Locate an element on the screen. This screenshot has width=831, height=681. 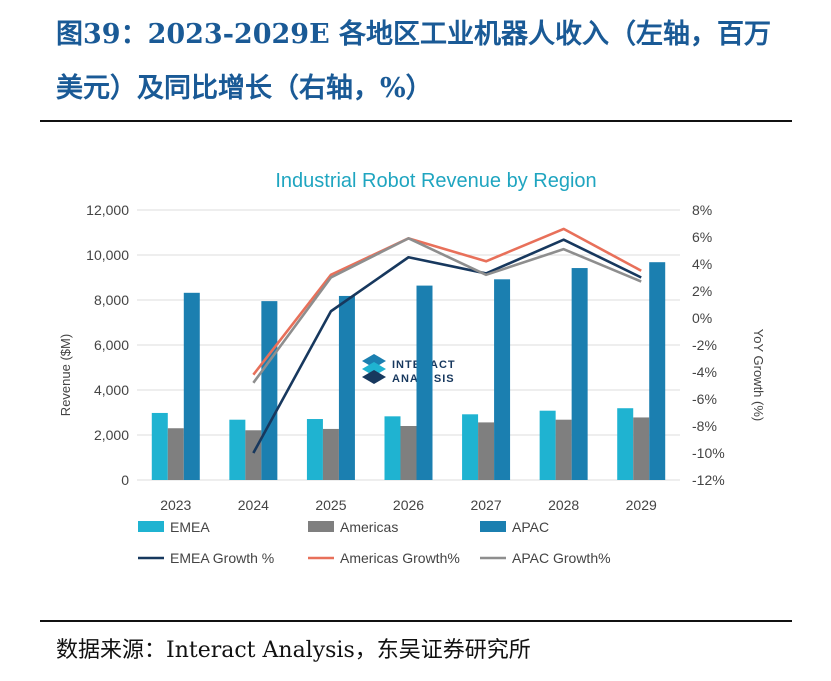
left-axis: 0 2,000 4,000 6,000 8,000 10,000 12,000 is located at coordinates (107, 345).